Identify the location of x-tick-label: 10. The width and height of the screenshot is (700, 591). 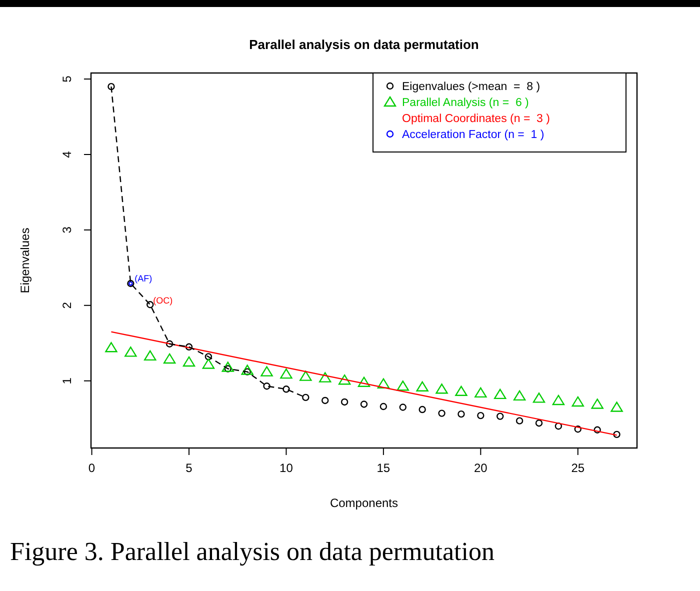
(287, 468).